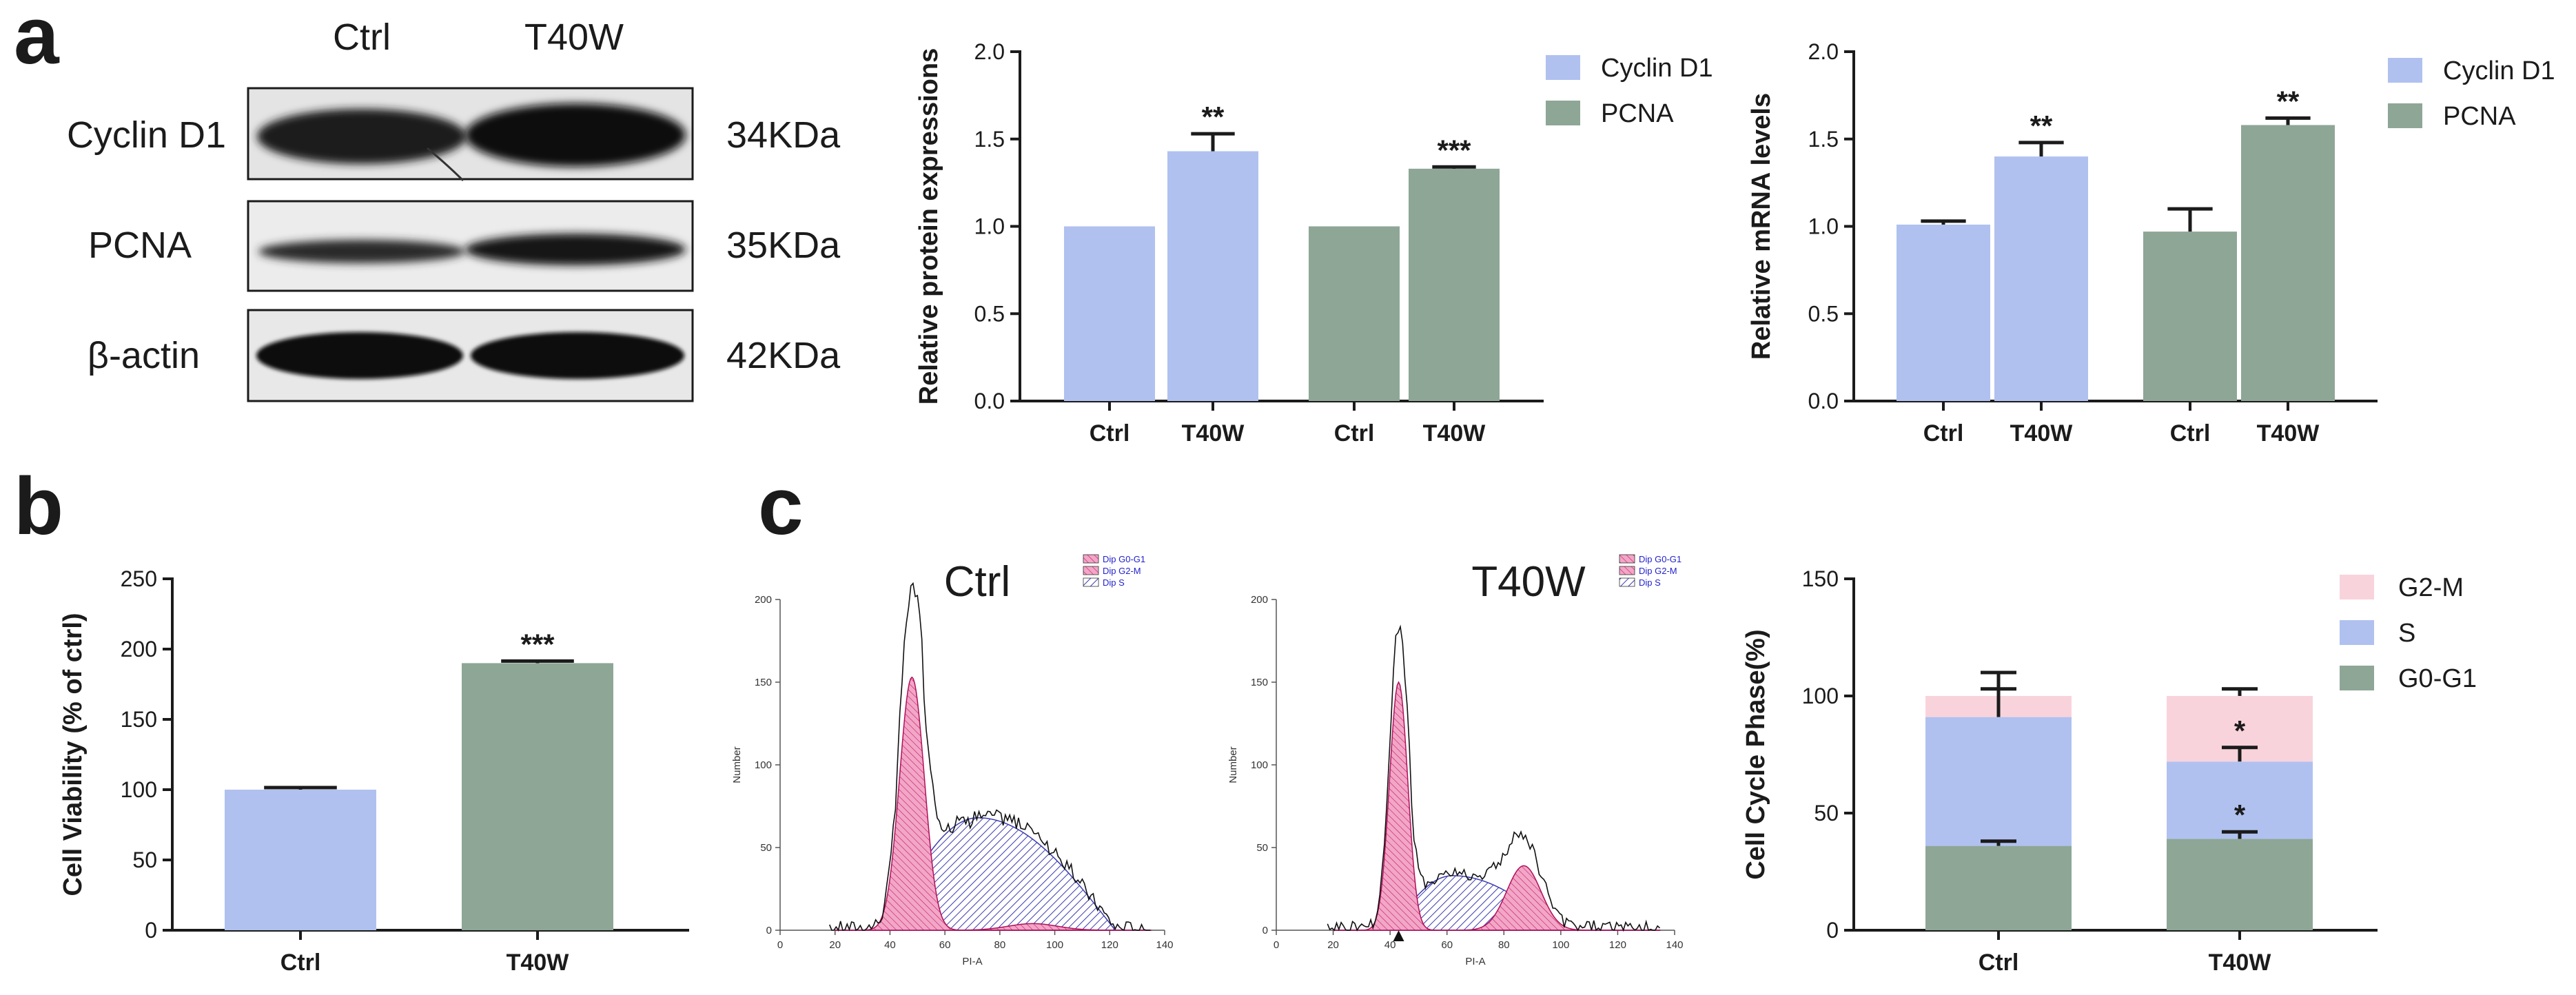 This screenshot has width=2576, height=995. I want to click on significance-label: *, so click(2240, 815).